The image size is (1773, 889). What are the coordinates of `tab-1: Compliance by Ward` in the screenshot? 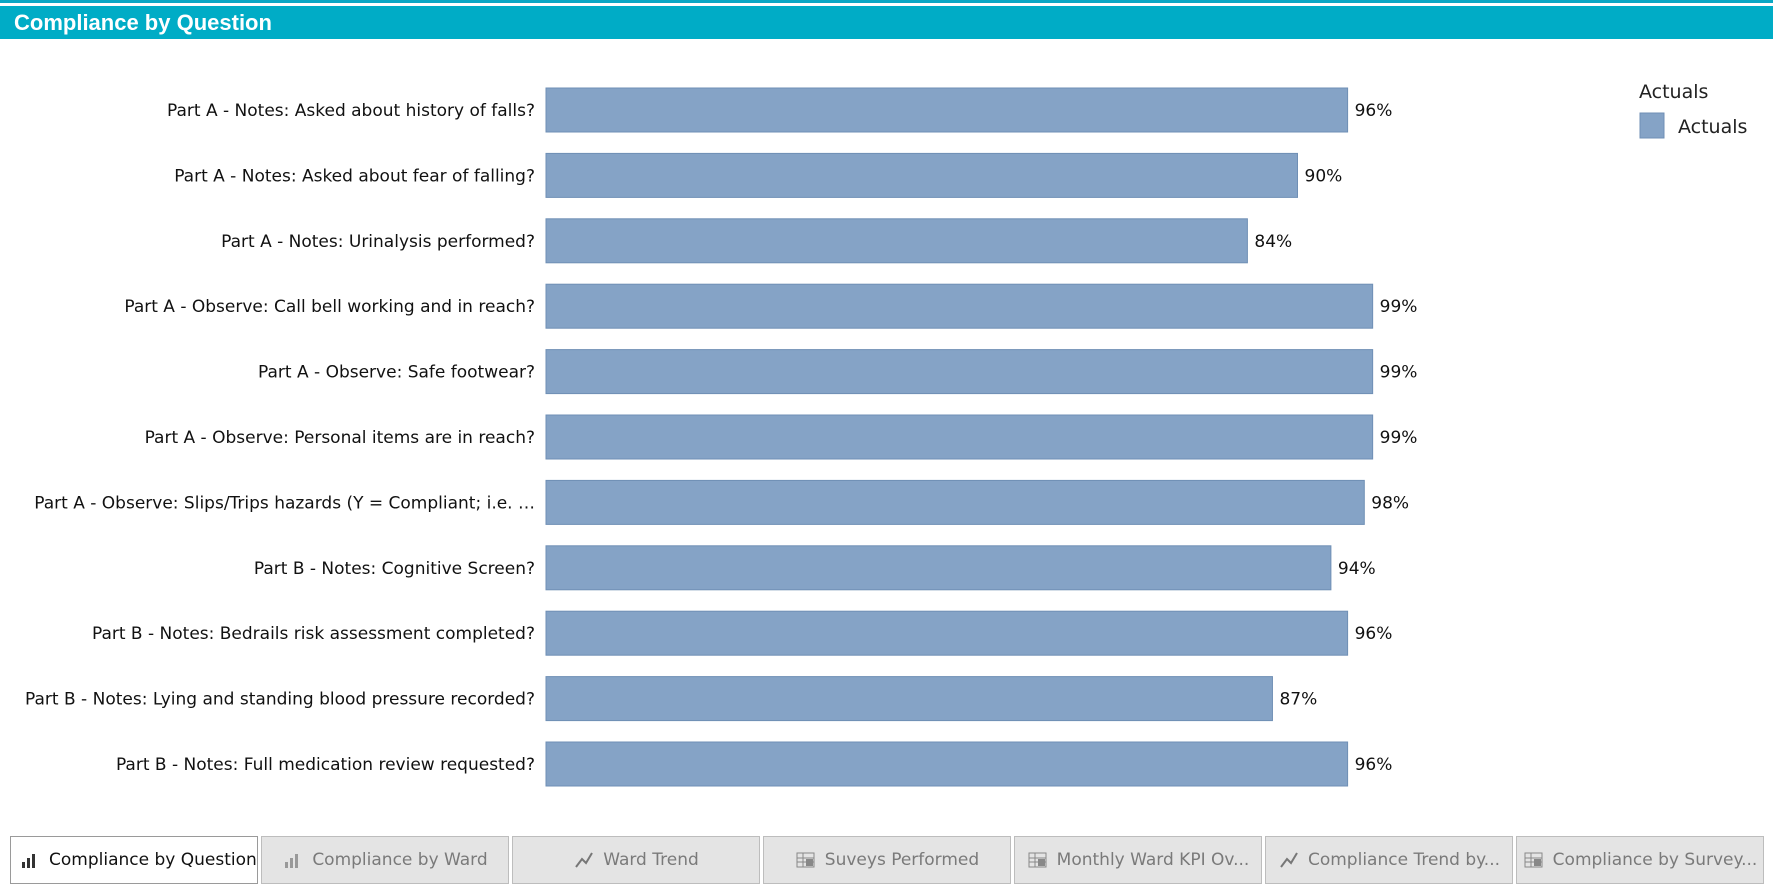 It's located at (385, 860).